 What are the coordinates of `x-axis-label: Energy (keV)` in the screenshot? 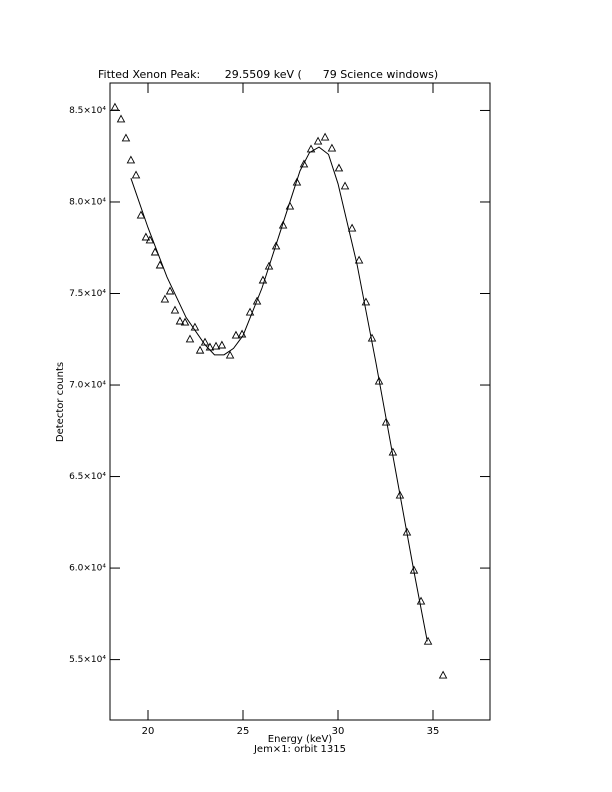 It's located at (300, 739).